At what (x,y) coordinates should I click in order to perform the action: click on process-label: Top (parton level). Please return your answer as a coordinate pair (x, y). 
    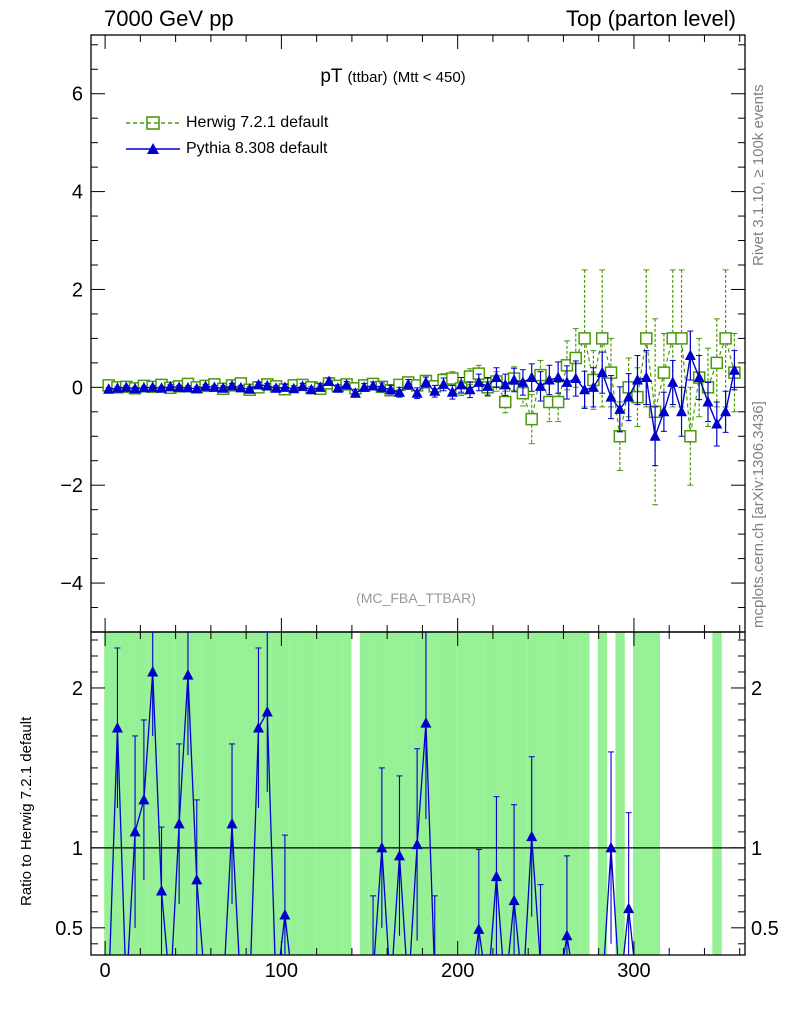
    Looking at the image, I should click on (651, 18).